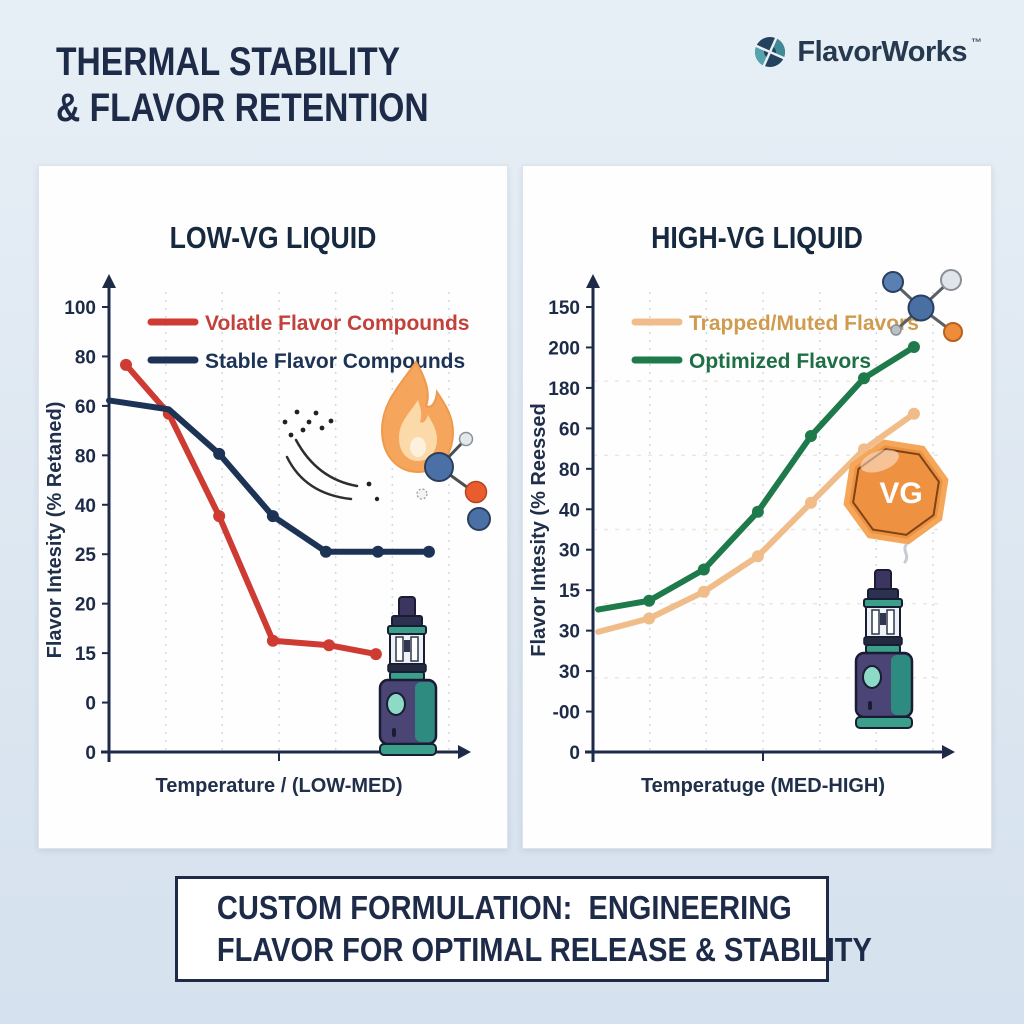 The width and height of the screenshot is (1024, 1024). Describe the element at coordinates (331, 455) in the screenshot. I see `evaporation-swoosh-icon` at that location.